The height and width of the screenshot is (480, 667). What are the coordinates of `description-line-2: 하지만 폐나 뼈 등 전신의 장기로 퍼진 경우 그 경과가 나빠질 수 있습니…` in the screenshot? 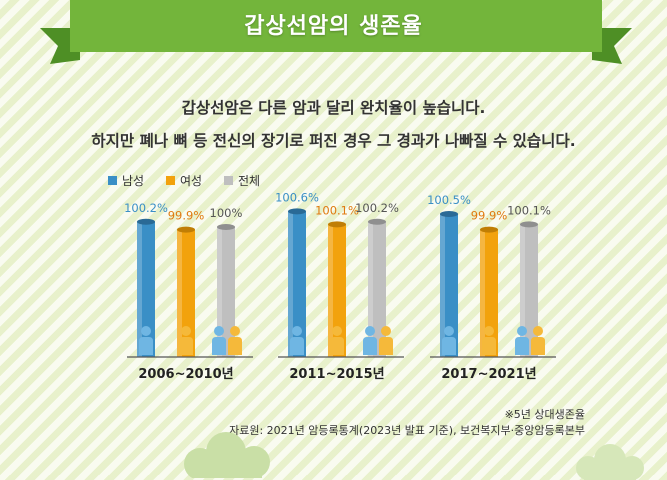 It's located at (333, 141).